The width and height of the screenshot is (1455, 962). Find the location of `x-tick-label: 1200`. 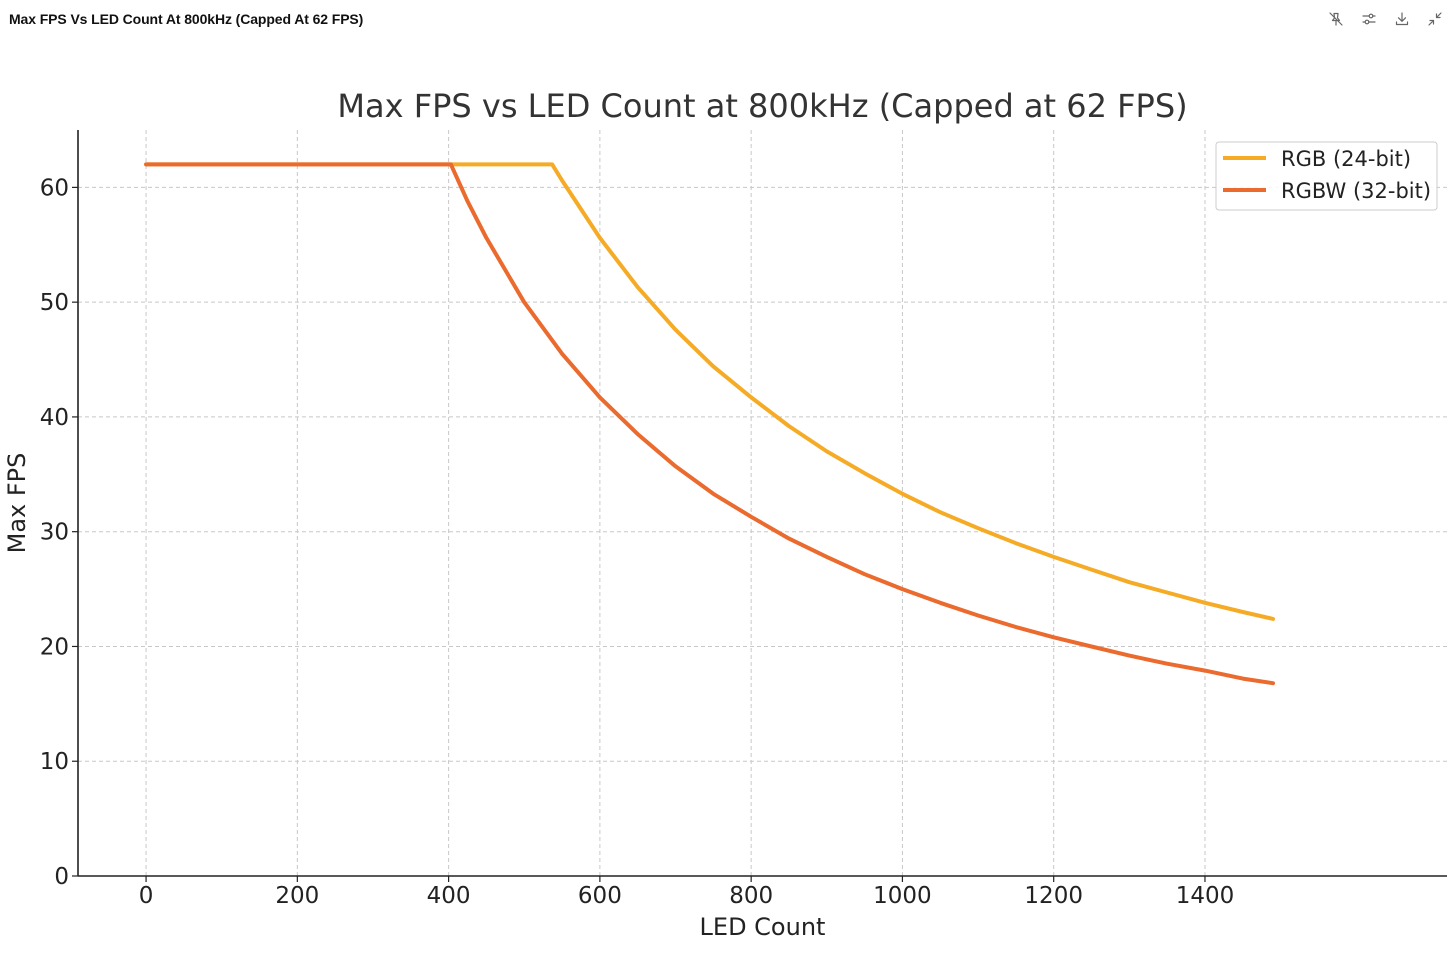

x-tick-label: 1200 is located at coordinates (1053, 896).